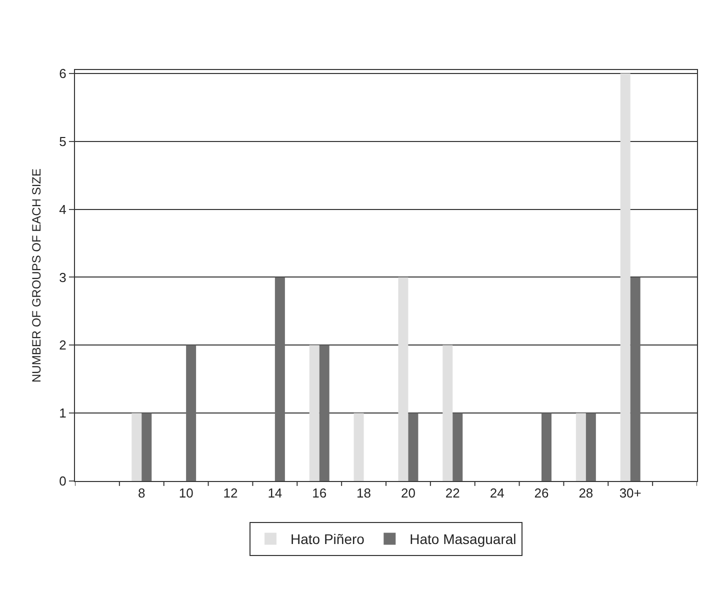 The height and width of the screenshot is (611, 712). Describe the element at coordinates (62, 413) in the screenshot. I see `y-tick-label: 1` at that location.